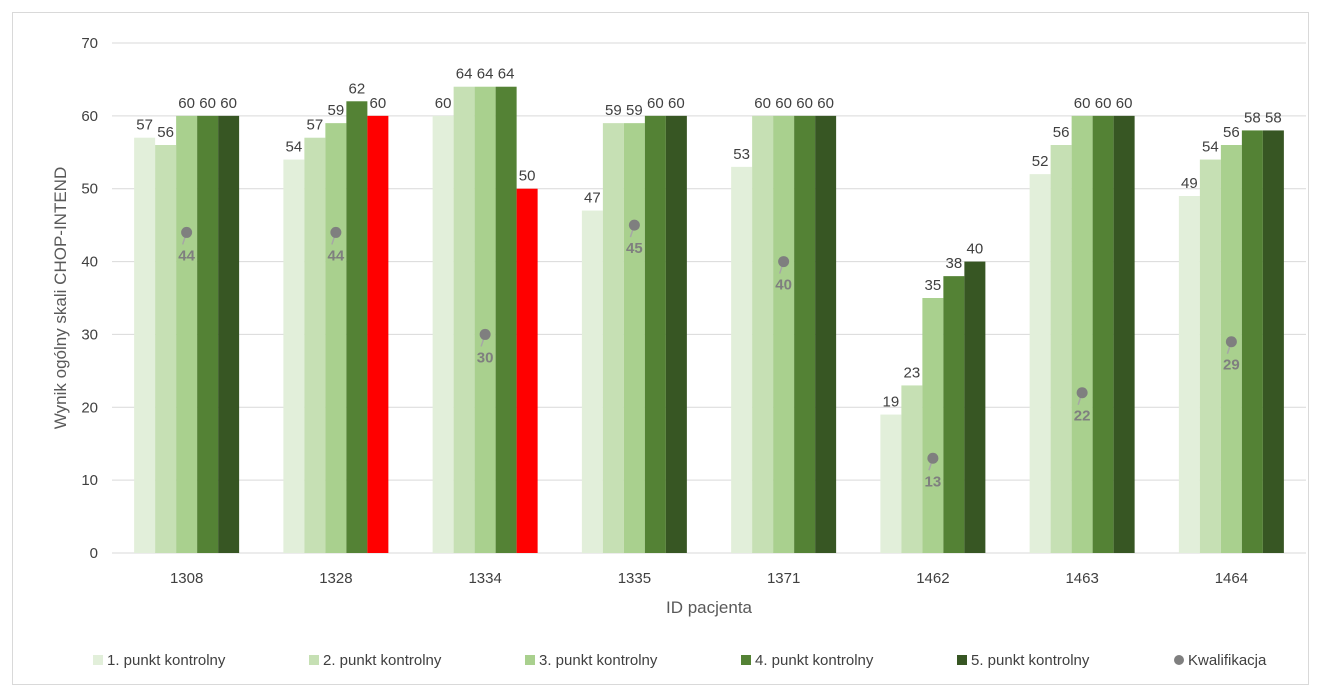  Describe the element at coordinates (89, 334) in the screenshot. I see `y-tick-label: 30` at that location.